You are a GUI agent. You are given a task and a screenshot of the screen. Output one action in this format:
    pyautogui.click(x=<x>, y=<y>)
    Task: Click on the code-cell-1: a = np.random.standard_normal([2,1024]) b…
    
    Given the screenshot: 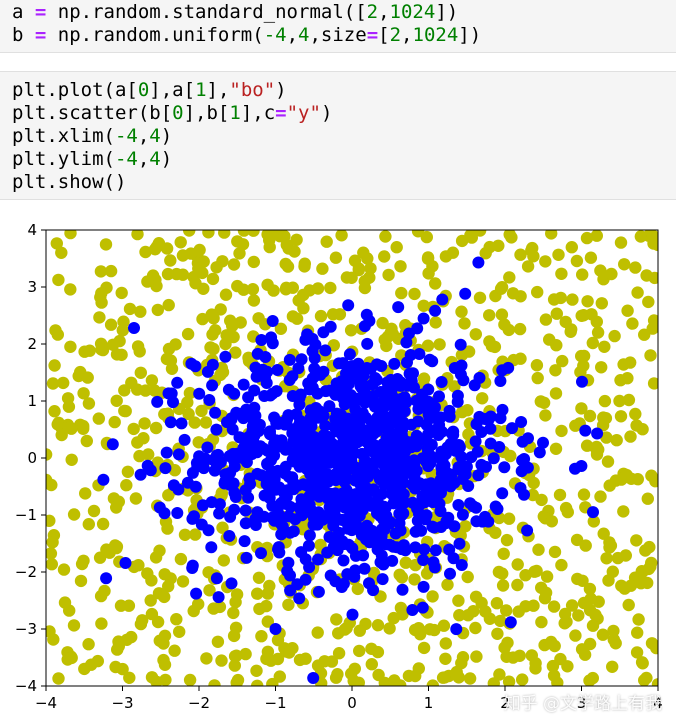 What is the action you would take?
    pyautogui.click(x=338, y=26)
    